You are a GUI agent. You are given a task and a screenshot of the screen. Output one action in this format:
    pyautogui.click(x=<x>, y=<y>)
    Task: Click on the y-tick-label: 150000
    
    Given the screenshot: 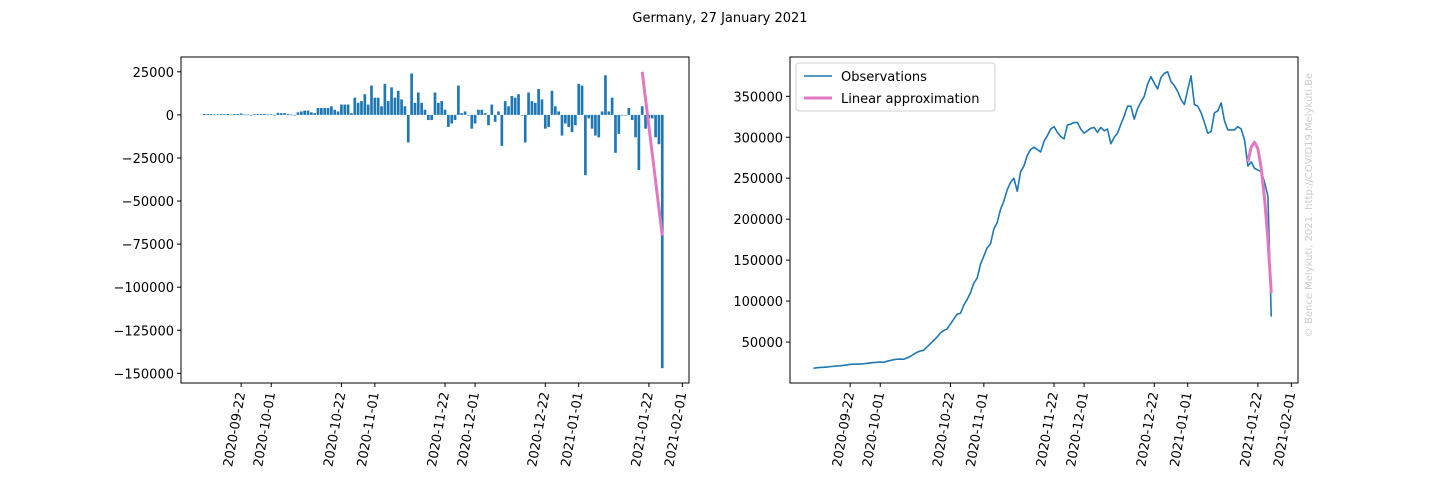 What is the action you would take?
    pyautogui.click(x=758, y=261)
    